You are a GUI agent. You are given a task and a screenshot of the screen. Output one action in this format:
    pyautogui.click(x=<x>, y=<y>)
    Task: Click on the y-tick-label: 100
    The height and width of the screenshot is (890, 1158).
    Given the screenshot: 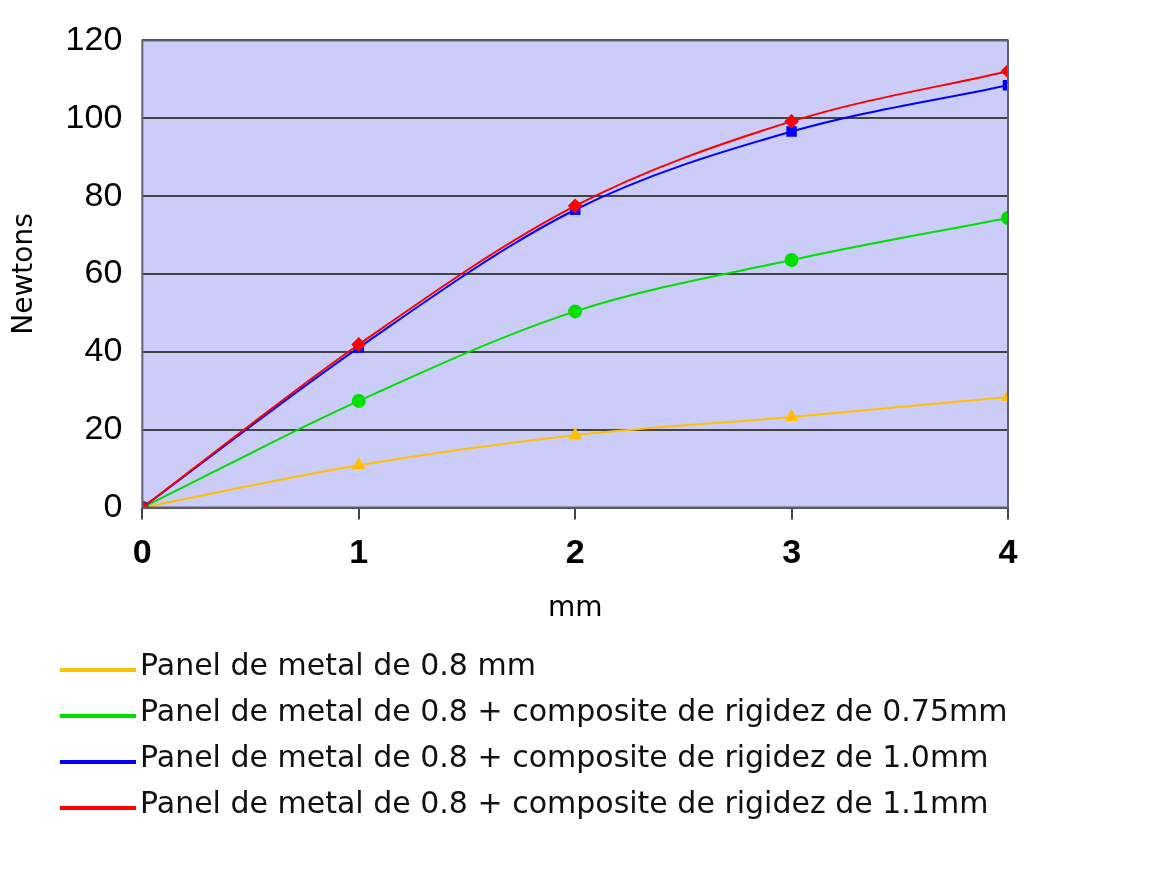 What is the action you would take?
    pyautogui.click(x=94, y=115)
    